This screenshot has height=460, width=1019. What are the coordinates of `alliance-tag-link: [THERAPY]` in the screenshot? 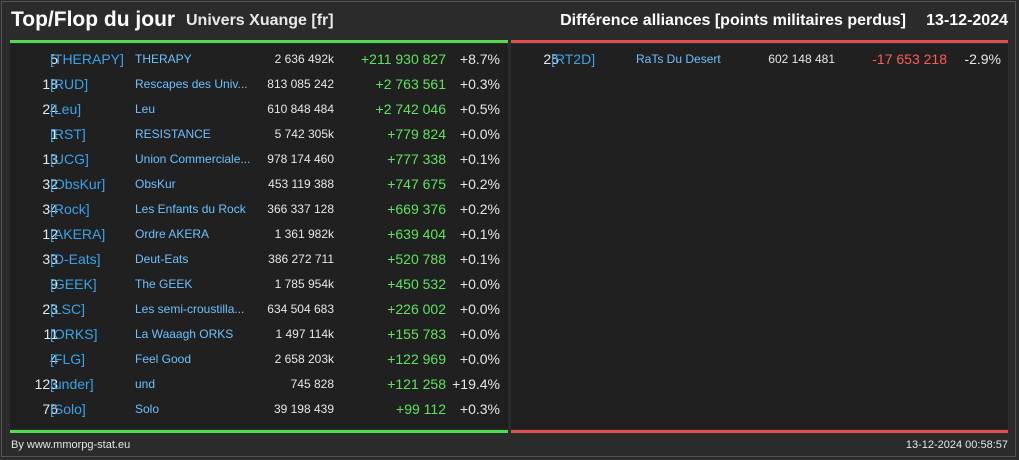 It's located at (87, 59).